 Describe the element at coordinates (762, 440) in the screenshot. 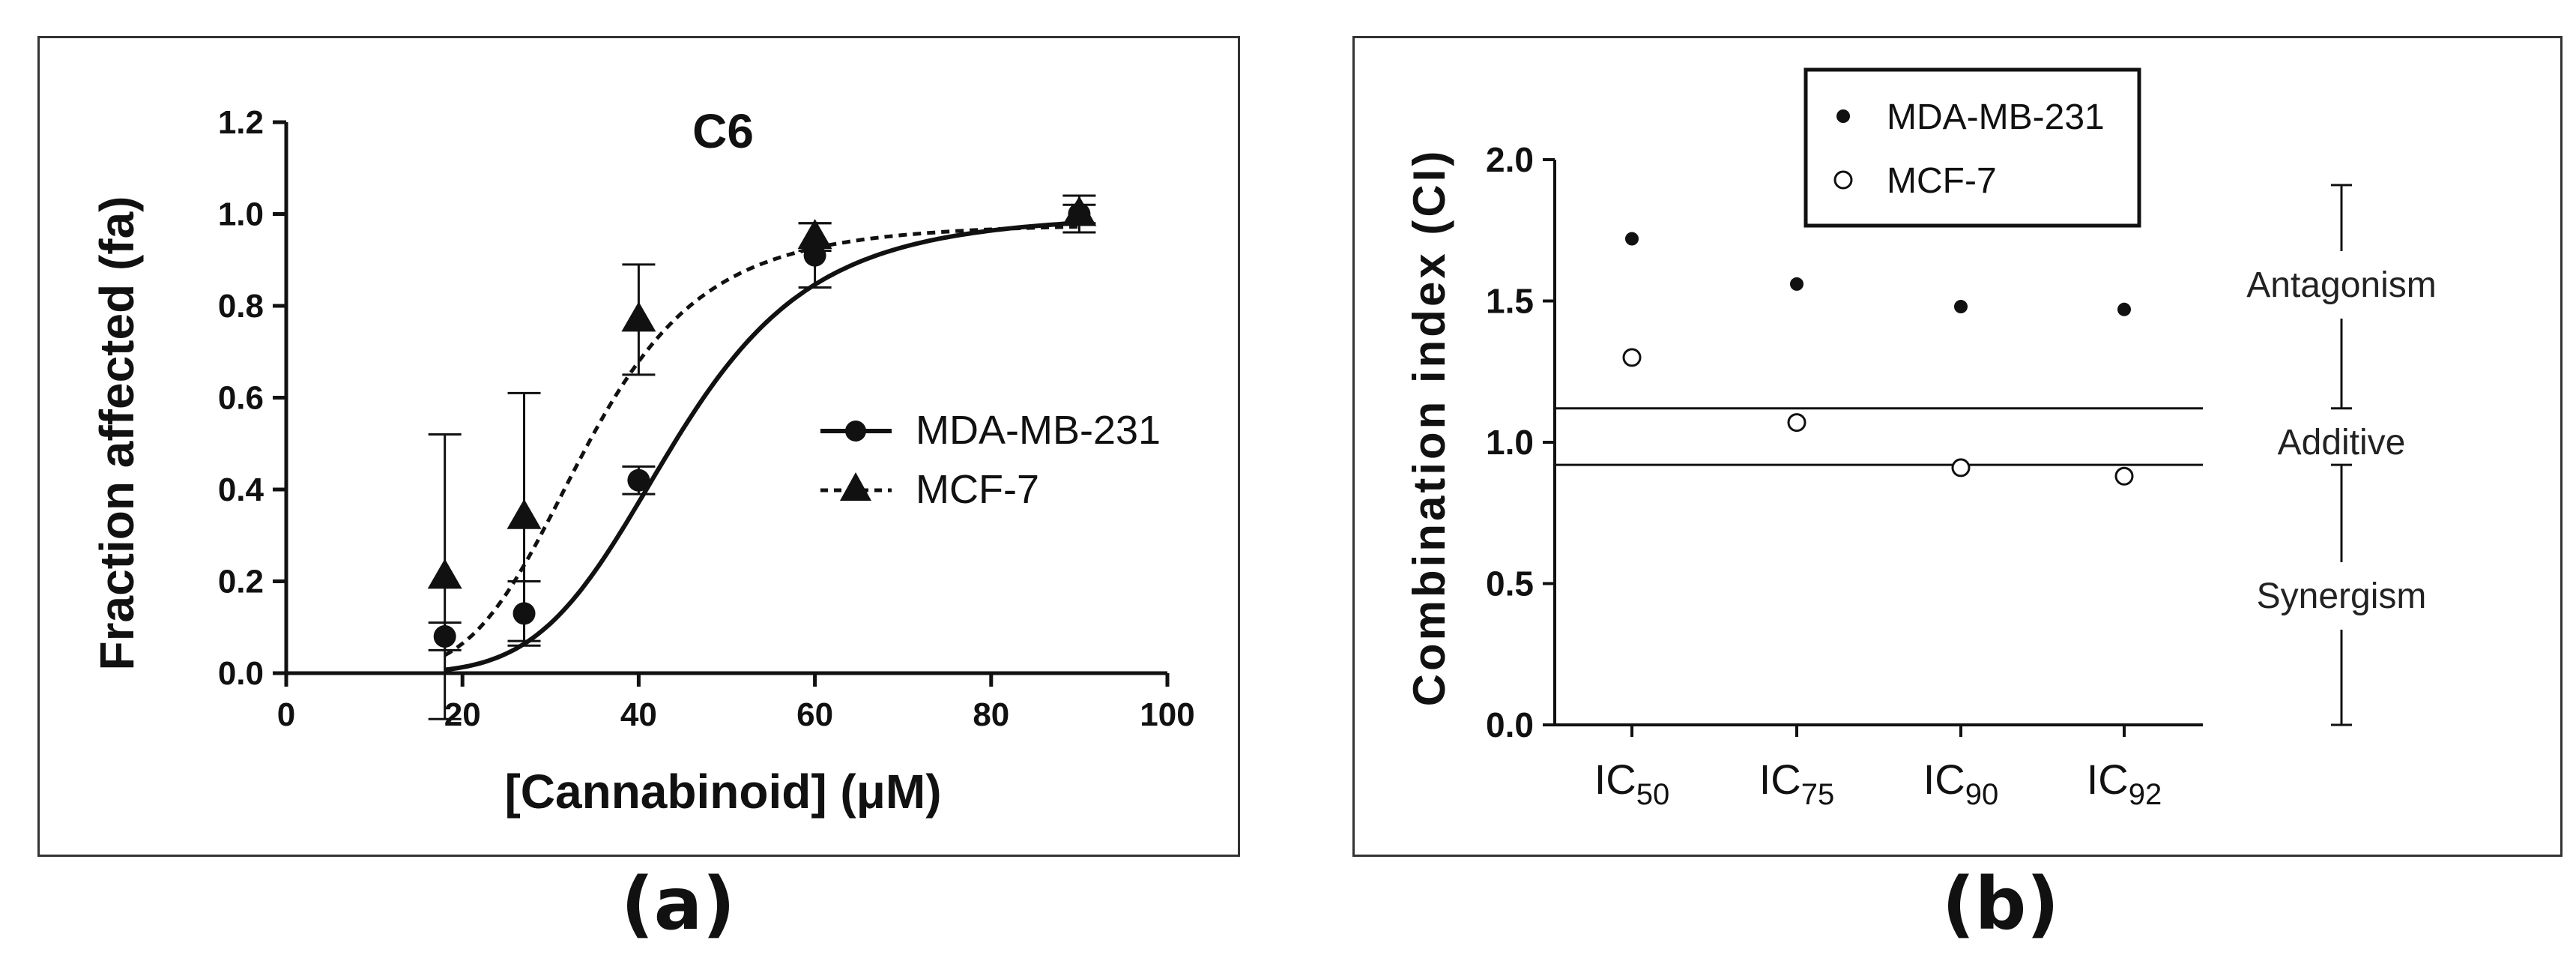

I see `fit-curve-mcf` at that location.